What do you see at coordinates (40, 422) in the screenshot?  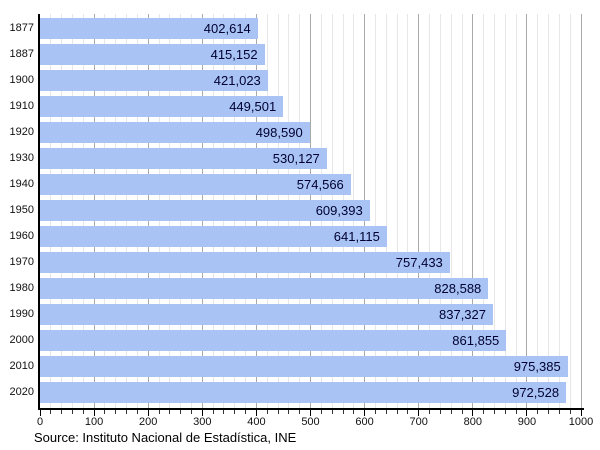 I see `x-tick-label: 0` at bounding box center [40, 422].